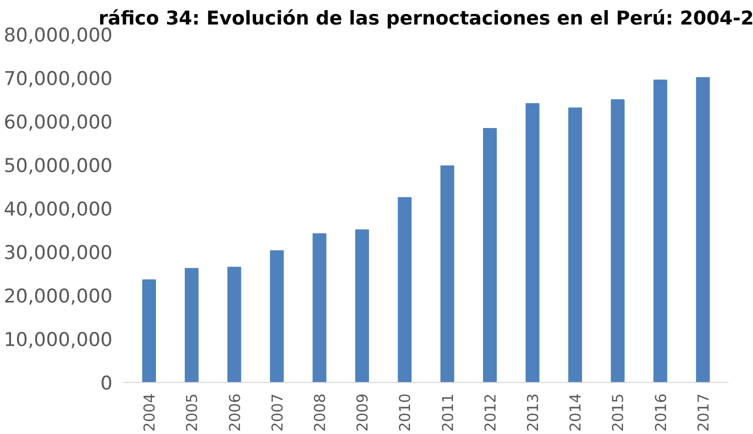 The width and height of the screenshot is (753, 434). I want to click on x-tick-label: 2007, so click(277, 412).